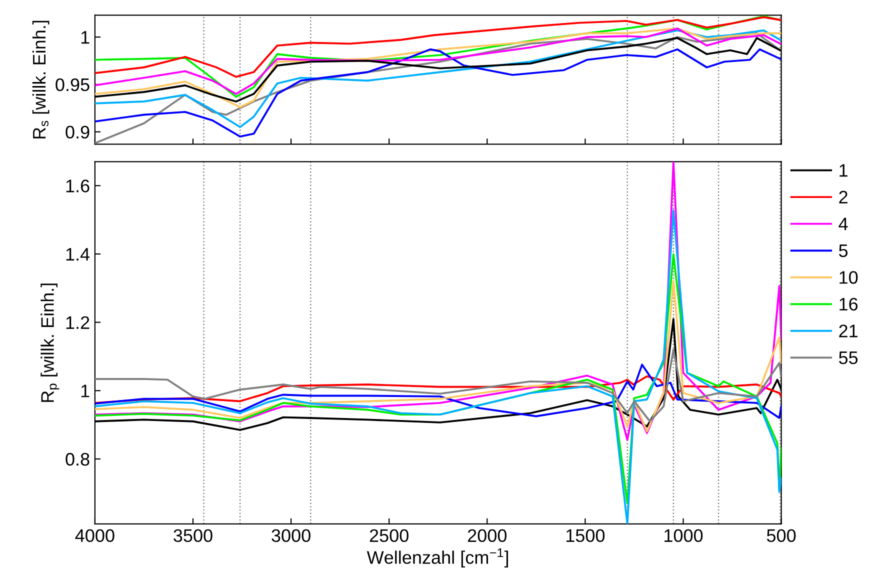 This screenshot has width=871, height=586. Describe the element at coordinates (437, 558) in the screenshot. I see `x-axis-title: Wellenzahl [cm$^{−1}$]` at that location.